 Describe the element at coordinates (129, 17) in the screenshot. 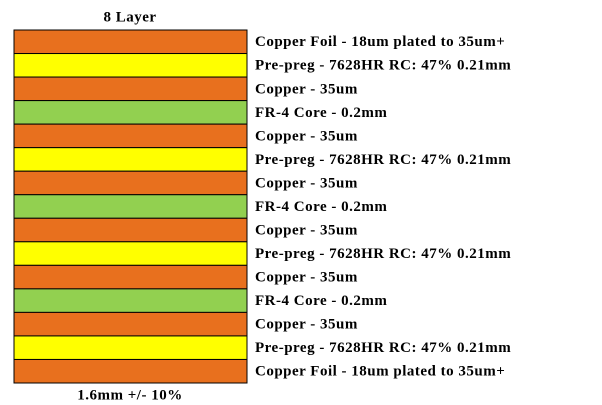

I see `diagram-title: 8 Layer` at that location.